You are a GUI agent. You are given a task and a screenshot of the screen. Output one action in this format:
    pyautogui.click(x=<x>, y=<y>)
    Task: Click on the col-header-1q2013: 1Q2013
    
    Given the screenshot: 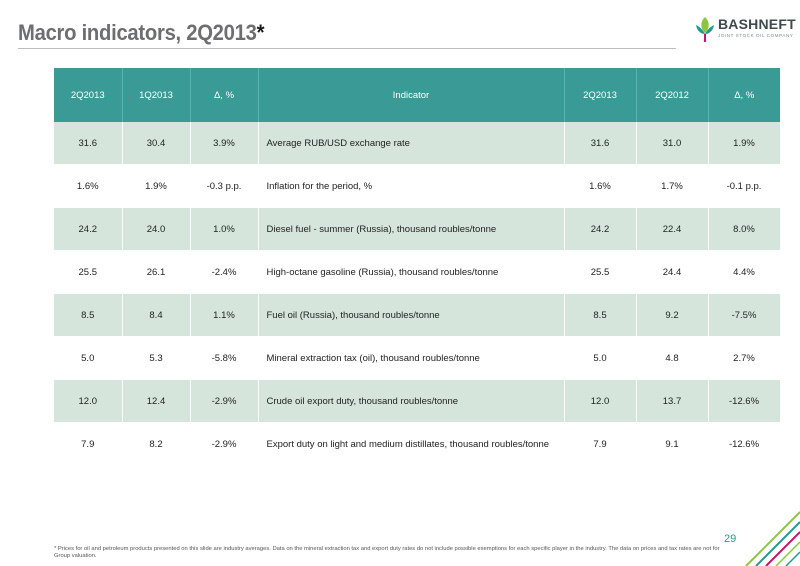 What is the action you would take?
    pyautogui.click(x=156, y=95)
    